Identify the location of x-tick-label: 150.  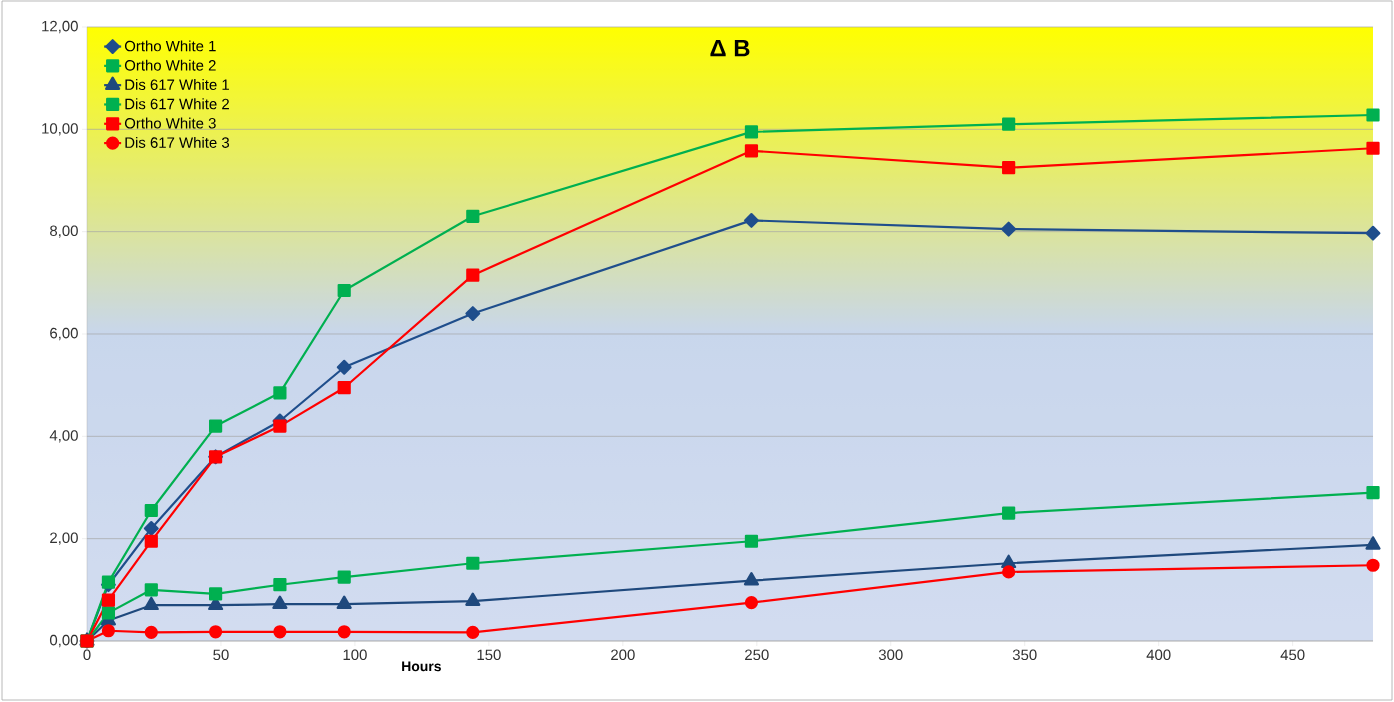
(489, 655).